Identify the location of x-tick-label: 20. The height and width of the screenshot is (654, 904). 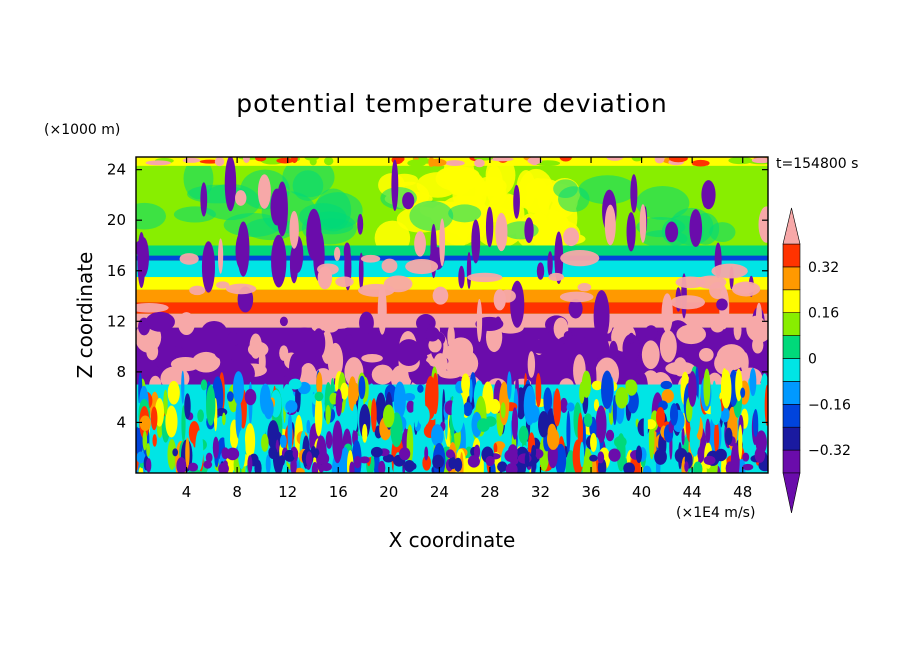
(388, 492).